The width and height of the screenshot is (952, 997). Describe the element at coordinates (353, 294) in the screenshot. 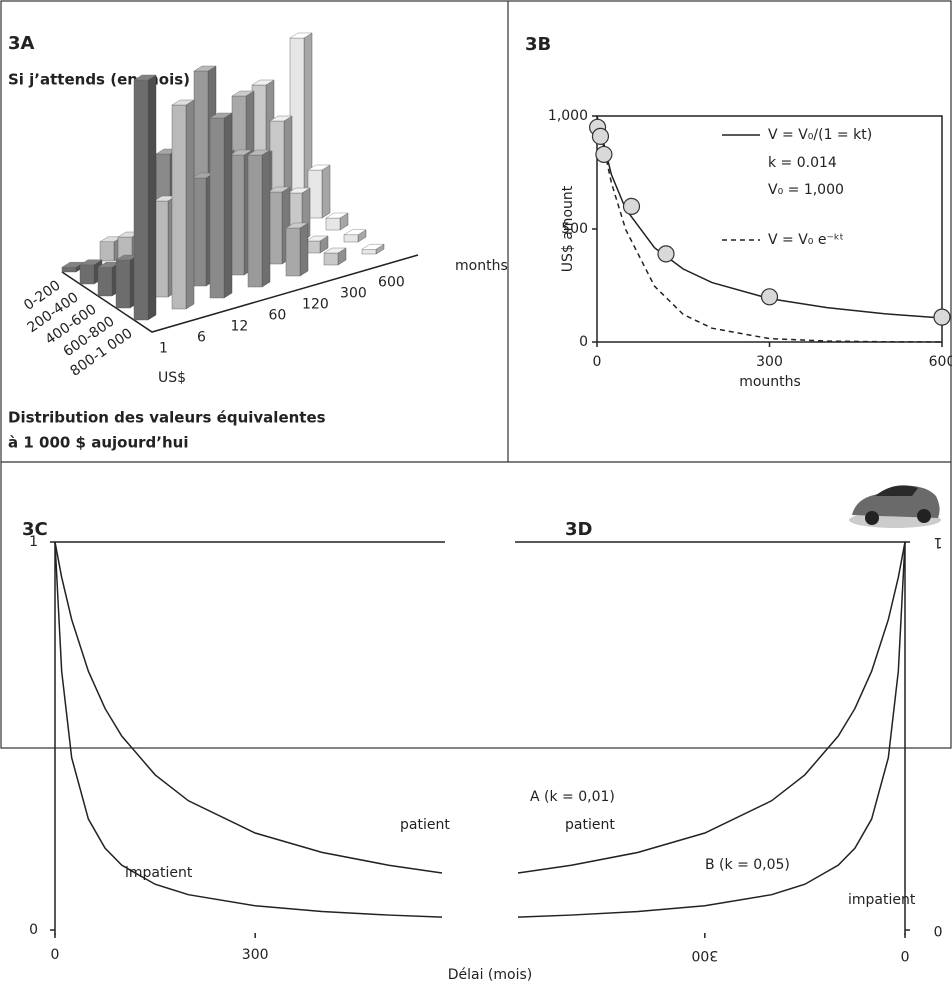

I see `month-label: 300` at that location.